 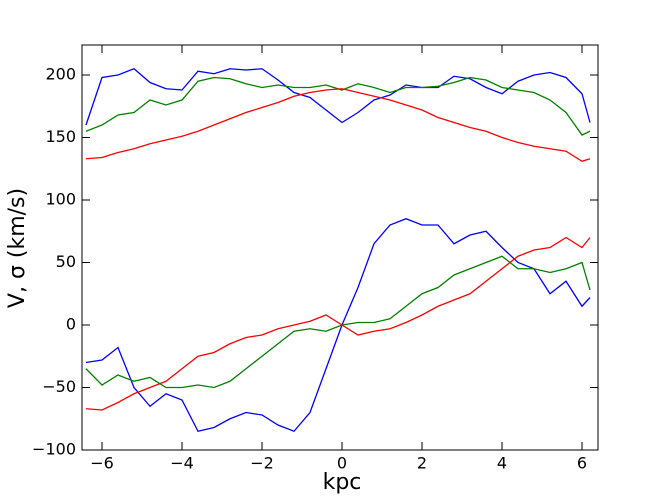 What do you see at coordinates (60, 74) in the screenshot?
I see `y-tick-label: 200` at bounding box center [60, 74].